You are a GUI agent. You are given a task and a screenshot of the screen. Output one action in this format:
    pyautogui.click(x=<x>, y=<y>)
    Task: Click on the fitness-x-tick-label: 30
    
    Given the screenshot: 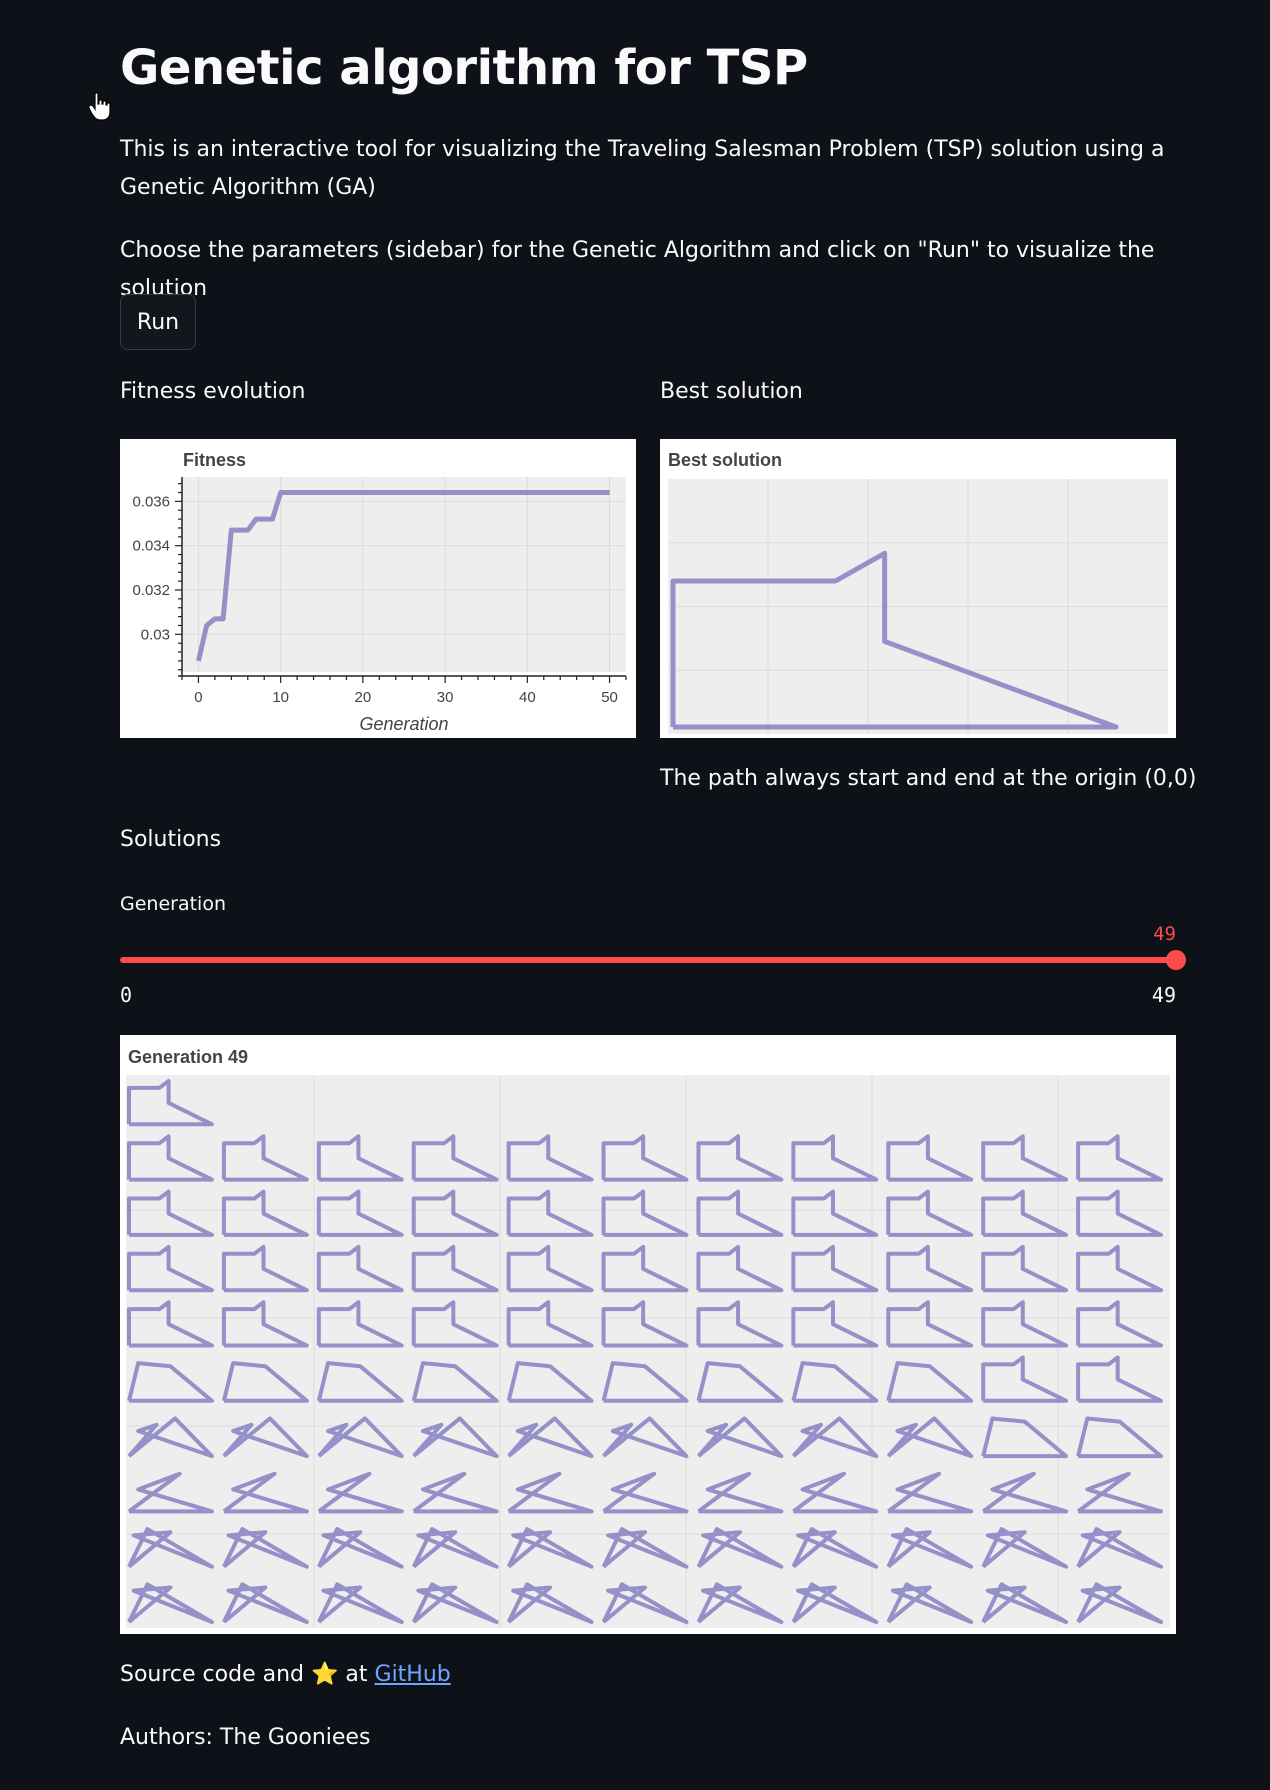 What is the action you would take?
    pyautogui.click(x=445, y=697)
    